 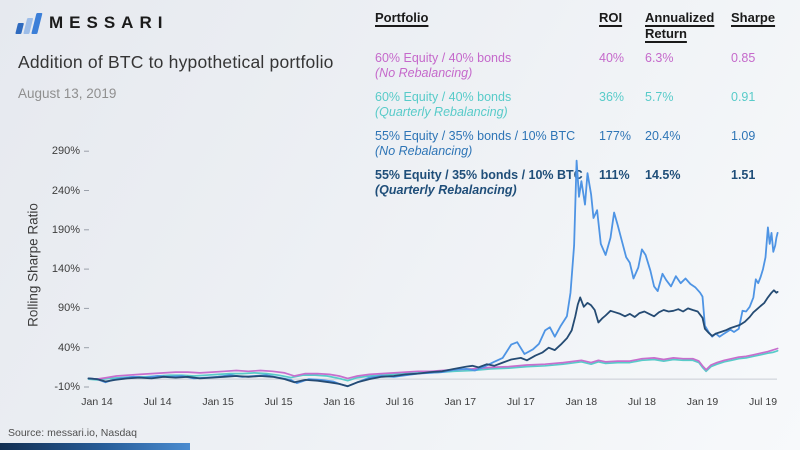 I want to click on y-tick-label: 190%, so click(x=65, y=229).